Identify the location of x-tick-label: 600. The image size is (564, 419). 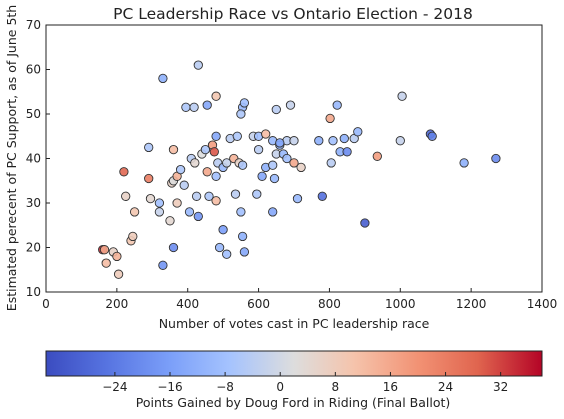
(258, 304).